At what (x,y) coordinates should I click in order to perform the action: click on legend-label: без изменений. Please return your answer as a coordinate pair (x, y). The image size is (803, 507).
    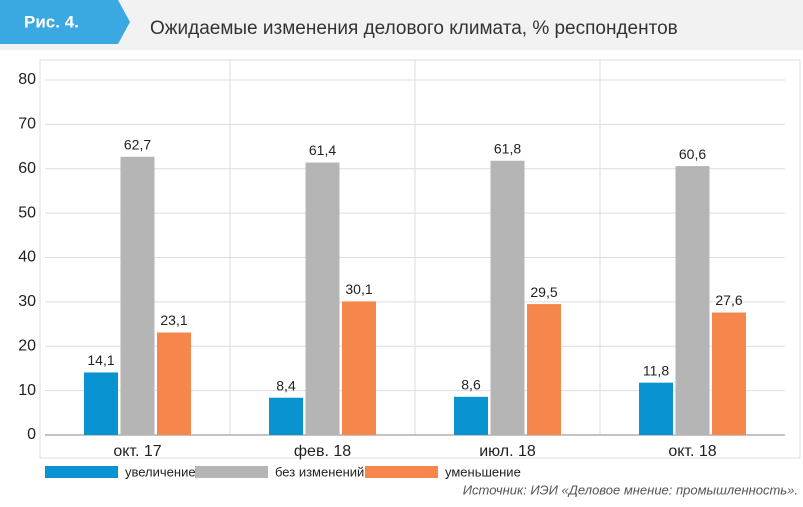
    Looking at the image, I should click on (319, 471).